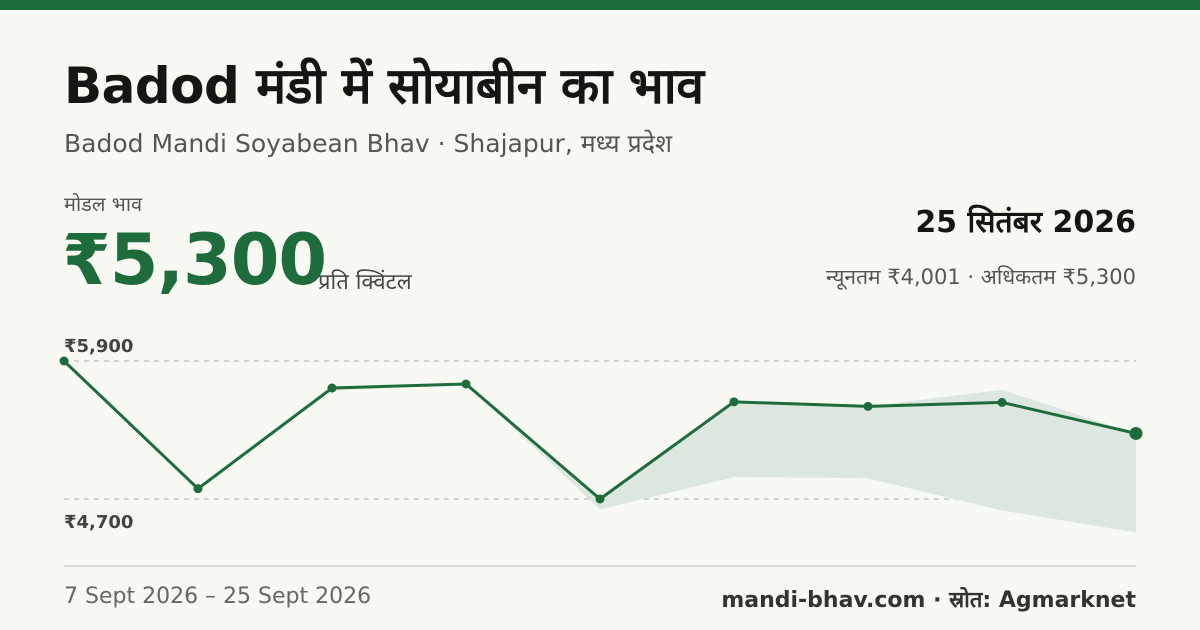  Describe the element at coordinates (103, 204) in the screenshot. I see `modal-price-label: मोडल भाव` at that location.